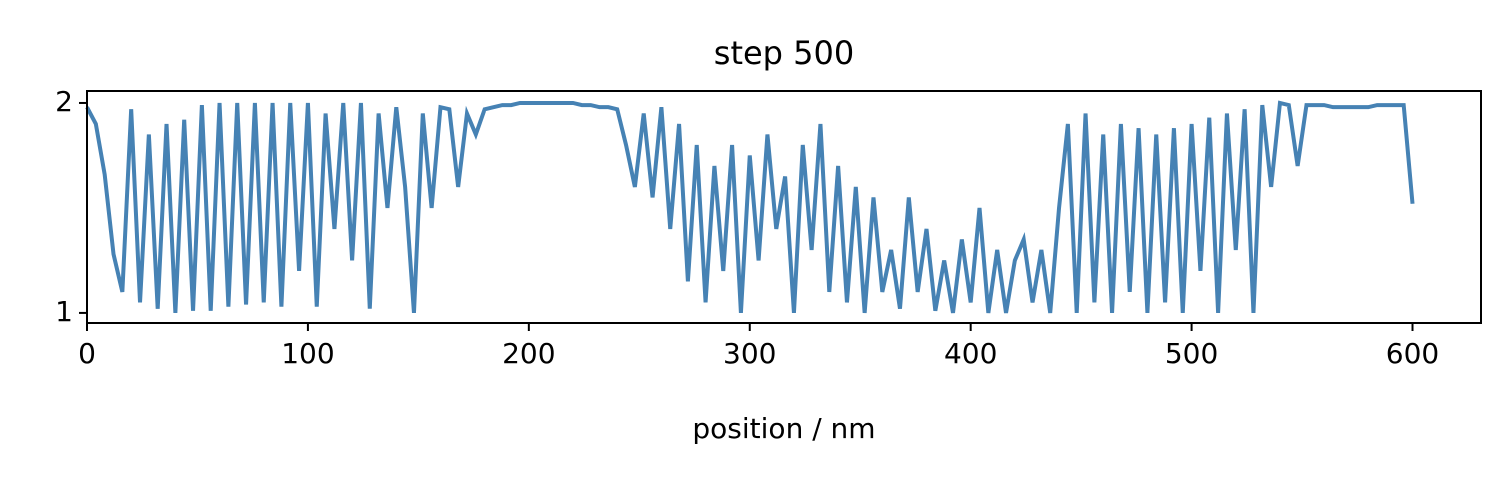 The height and width of the screenshot is (479, 1510). What do you see at coordinates (307, 353) in the screenshot?
I see `x-tick-label: 100` at bounding box center [307, 353].